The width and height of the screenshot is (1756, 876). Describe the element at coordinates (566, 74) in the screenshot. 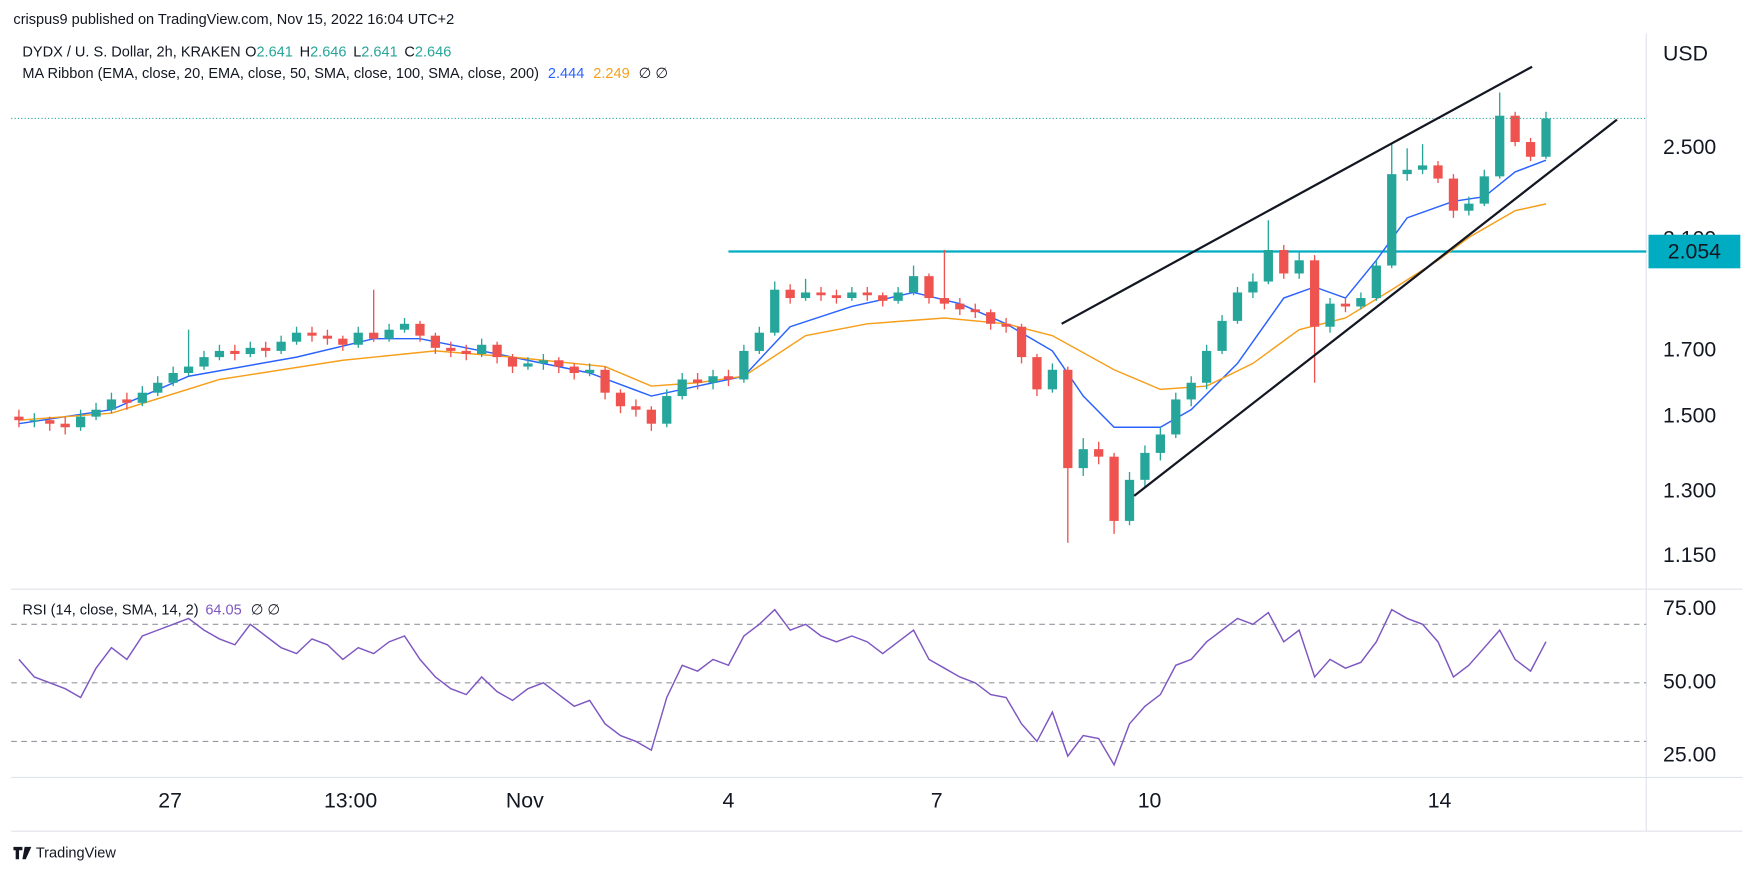

I see `ribbon-value: 2.444` at that location.